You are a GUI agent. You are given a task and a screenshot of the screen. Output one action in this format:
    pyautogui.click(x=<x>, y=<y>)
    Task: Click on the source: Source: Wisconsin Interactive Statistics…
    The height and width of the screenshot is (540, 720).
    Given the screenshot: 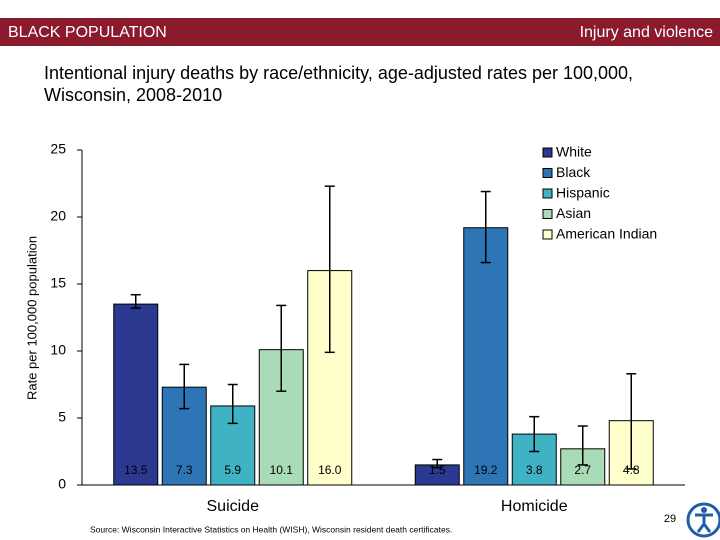 What is the action you would take?
    pyautogui.click(x=271, y=529)
    